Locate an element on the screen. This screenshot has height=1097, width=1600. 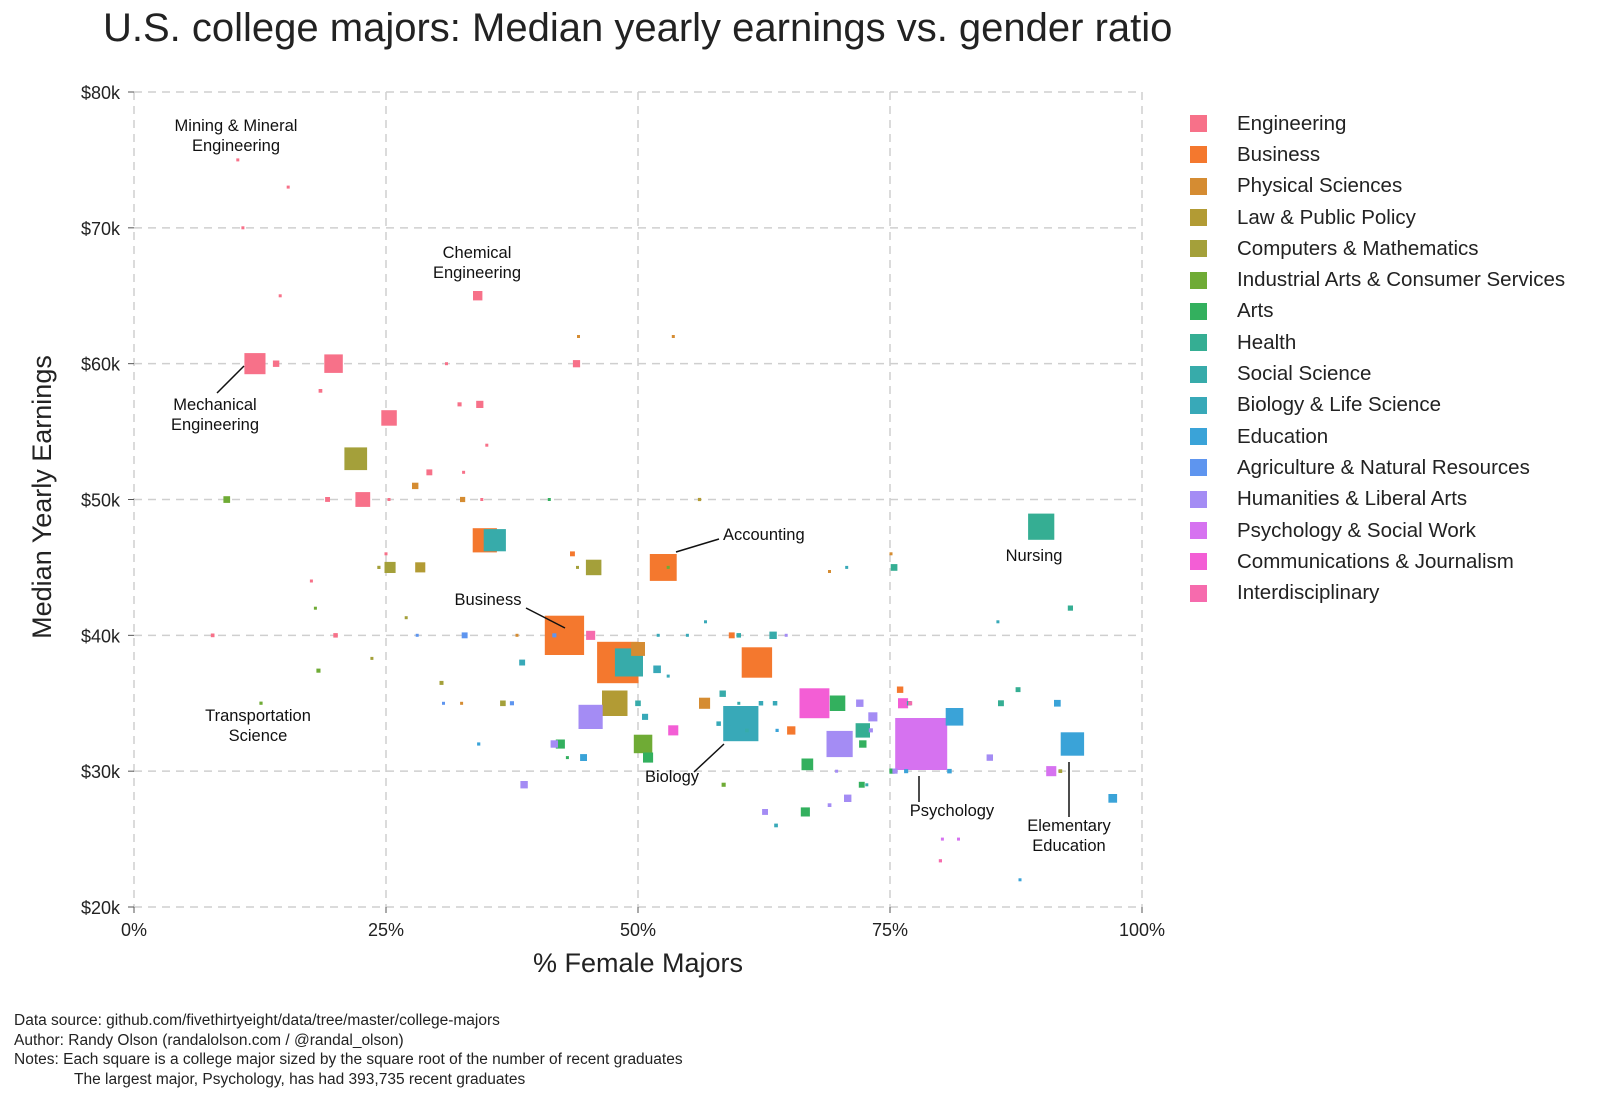
y-tick-label: $80k is located at coordinates (101, 93).